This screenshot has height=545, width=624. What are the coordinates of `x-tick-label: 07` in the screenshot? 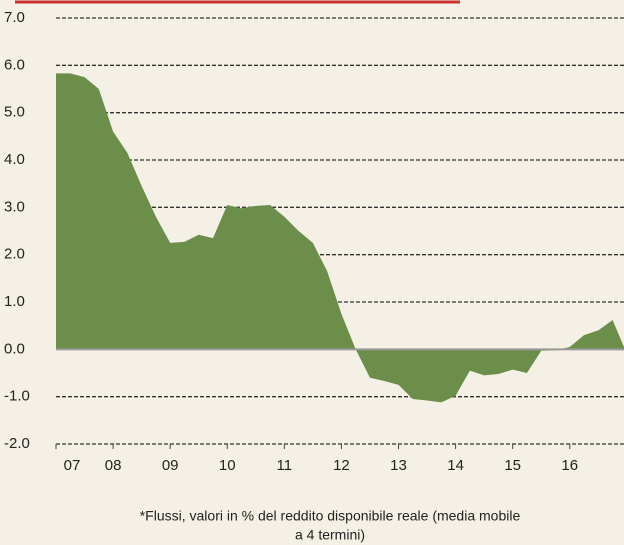 It's located at (72, 465).